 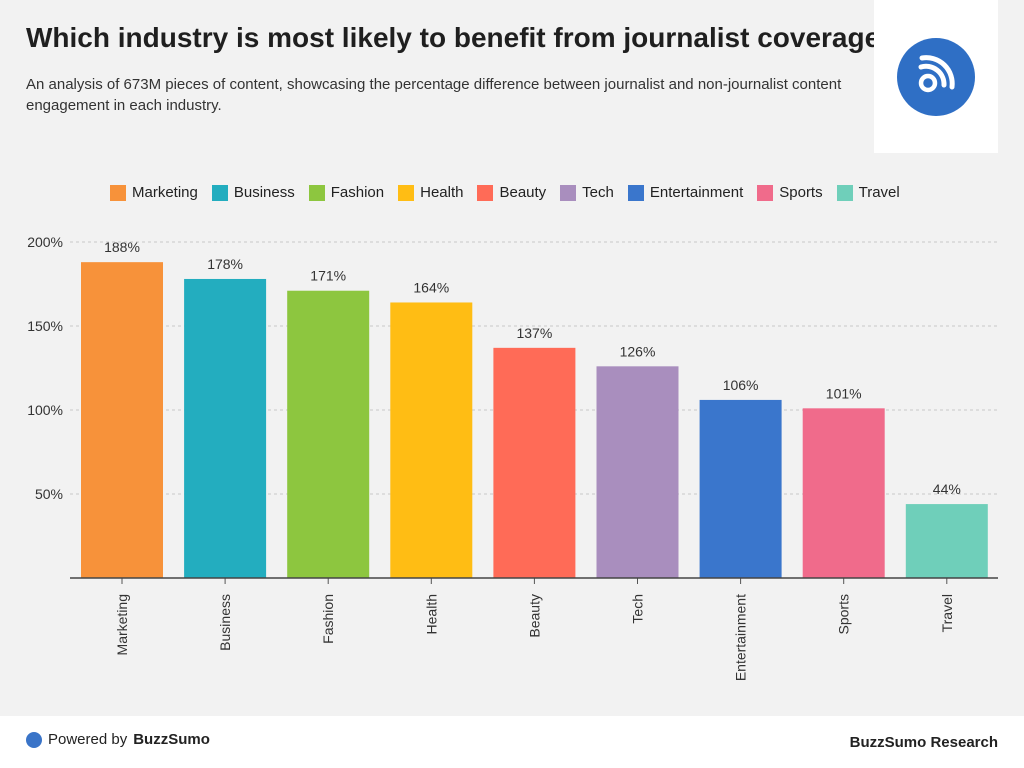 I want to click on legend-item: Health, so click(x=430, y=192).